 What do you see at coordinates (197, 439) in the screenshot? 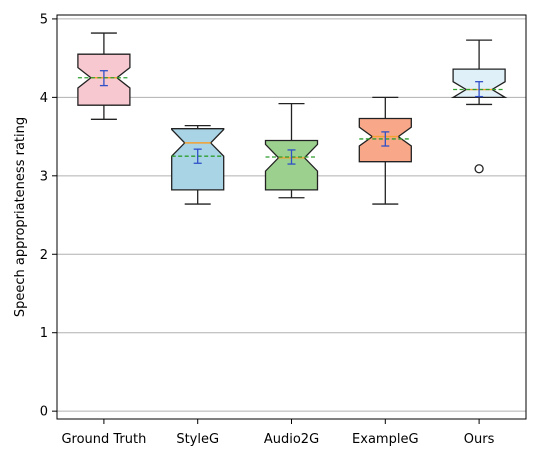
I see `x-tick-label: StyleG` at bounding box center [197, 439].